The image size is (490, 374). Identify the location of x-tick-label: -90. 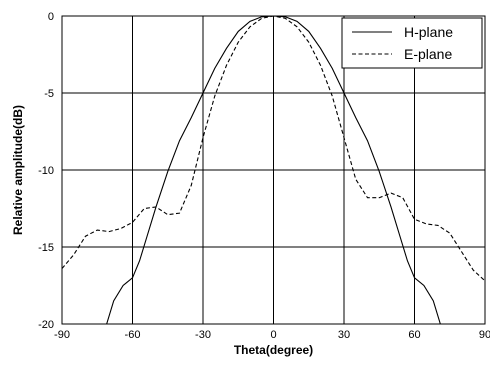
(62, 335).